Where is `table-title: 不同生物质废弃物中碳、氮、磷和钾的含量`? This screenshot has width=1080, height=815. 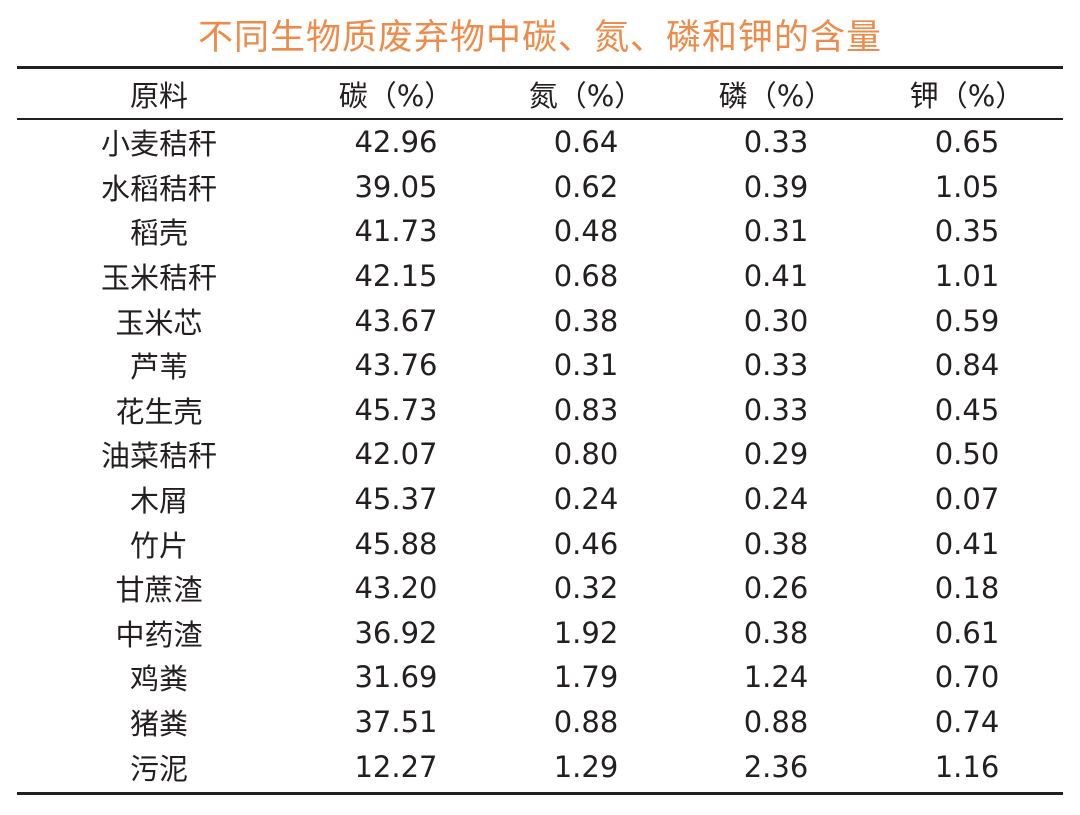
table-title: 不同生物质废弃物中碳、氮、磷和钾的含量 is located at coordinates (539, 38).